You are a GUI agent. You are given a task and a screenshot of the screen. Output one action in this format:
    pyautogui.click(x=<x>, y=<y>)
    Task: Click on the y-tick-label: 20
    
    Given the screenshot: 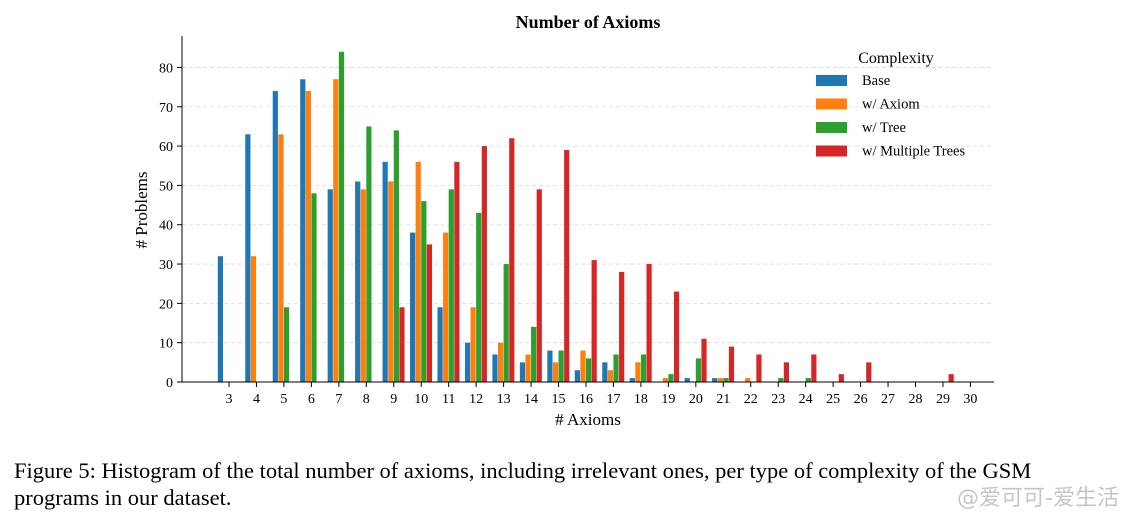 What is the action you would take?
    pyautogui.click(x=166, y=304)
    